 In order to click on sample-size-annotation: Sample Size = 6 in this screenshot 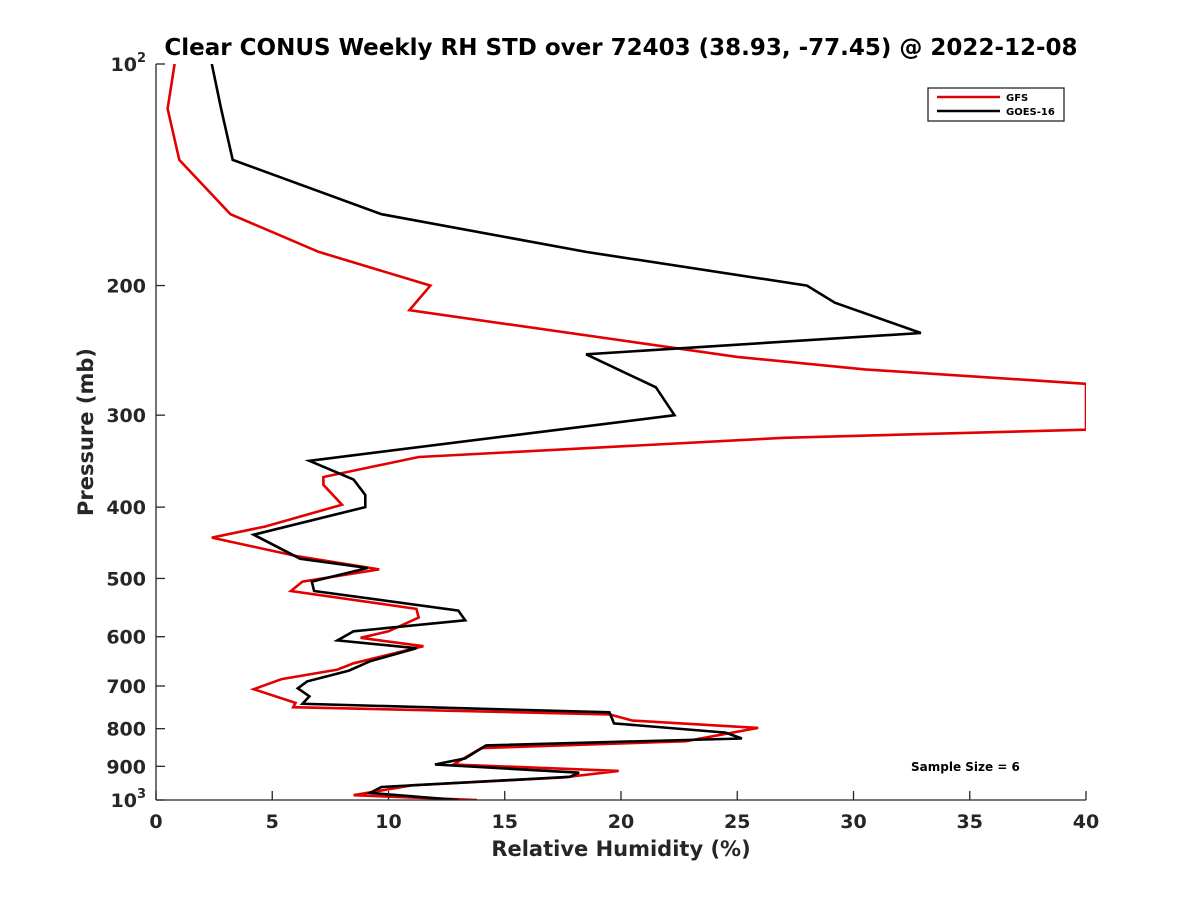, I will do `click(965, 767)`.